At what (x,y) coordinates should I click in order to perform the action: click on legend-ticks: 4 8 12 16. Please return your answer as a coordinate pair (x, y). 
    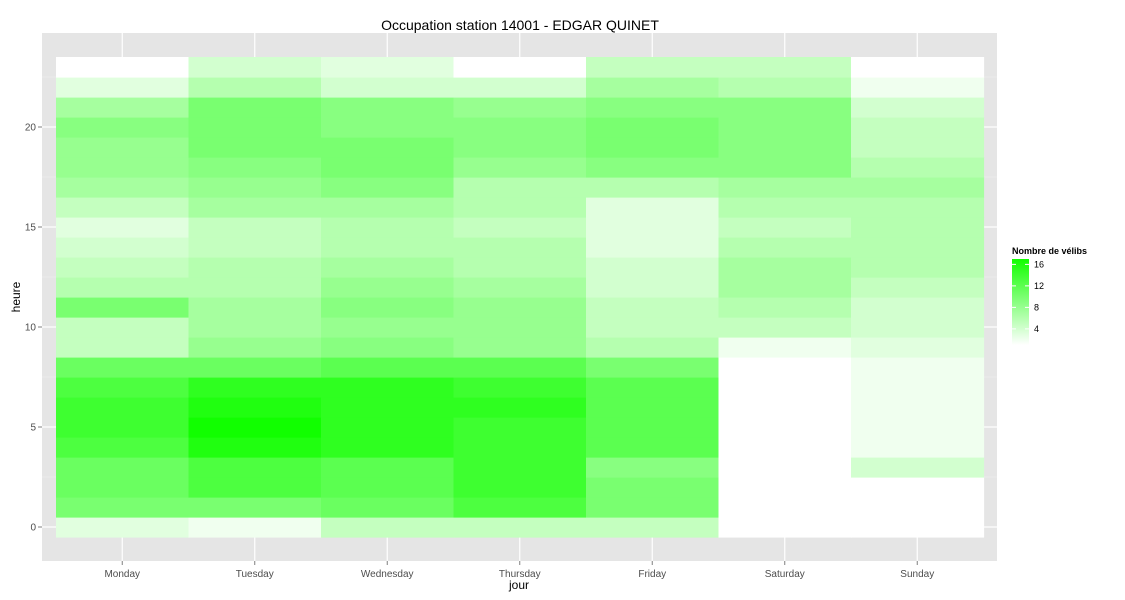
    Looking at the image, I should click on (1028, 296).